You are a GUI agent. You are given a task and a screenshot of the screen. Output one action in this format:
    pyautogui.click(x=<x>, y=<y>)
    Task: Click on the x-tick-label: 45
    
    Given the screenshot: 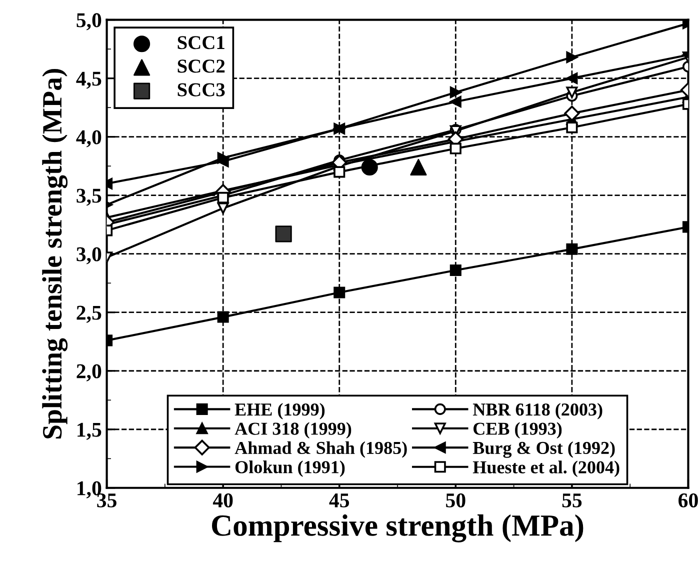 What is the action you would take?
    pyautogui.click(x=339, y=500)
    